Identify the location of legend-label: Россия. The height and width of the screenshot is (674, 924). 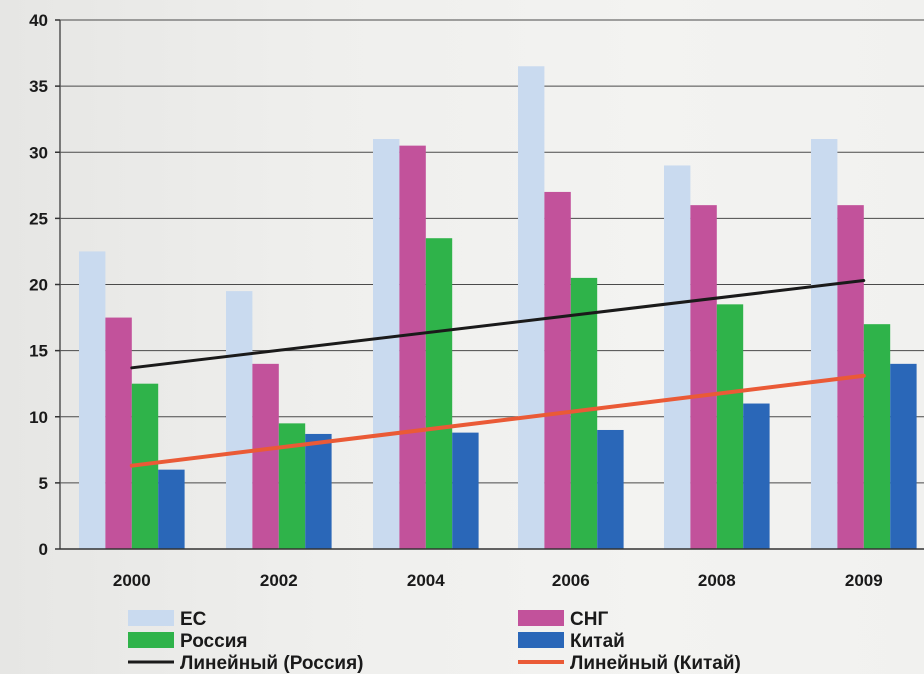
(213, 641).